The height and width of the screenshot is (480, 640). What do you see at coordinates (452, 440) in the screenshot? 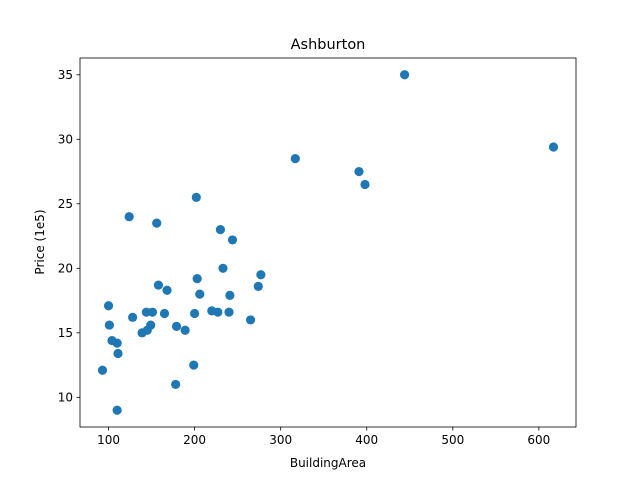
I see `x-tick-label: 500` at bounding box center [452, 440].